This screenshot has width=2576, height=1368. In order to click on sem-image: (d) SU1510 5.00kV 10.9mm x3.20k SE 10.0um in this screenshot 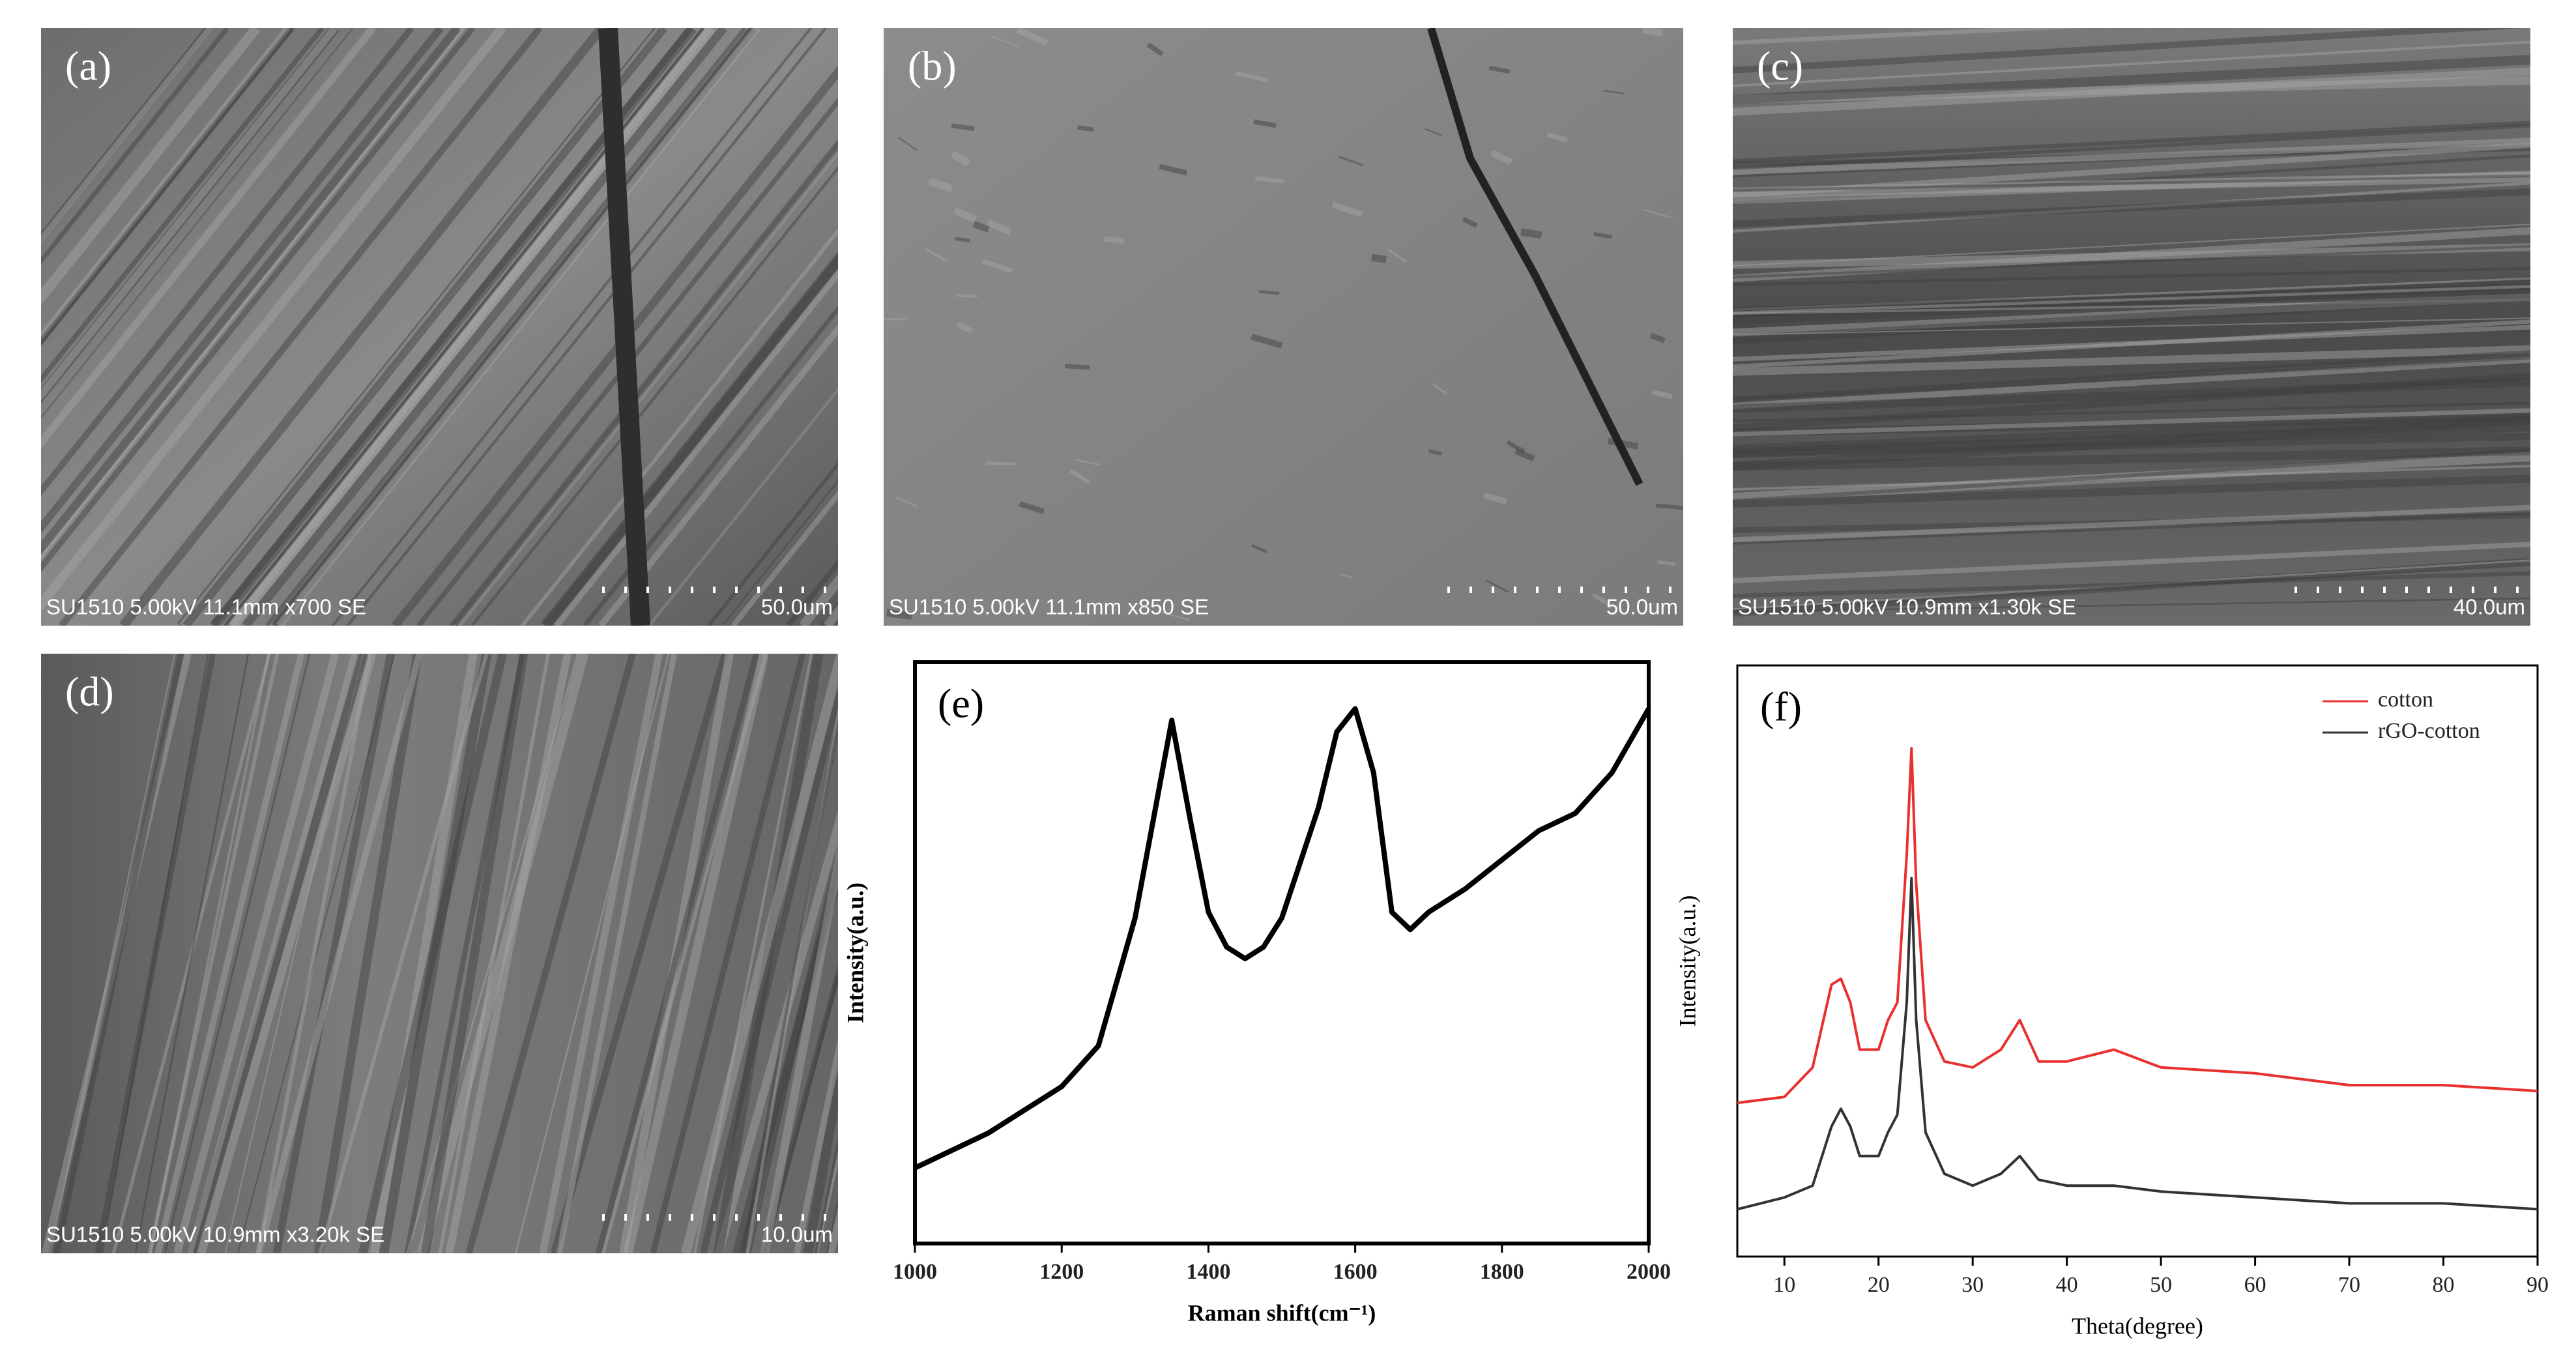, I will do `click(439, 954)`.